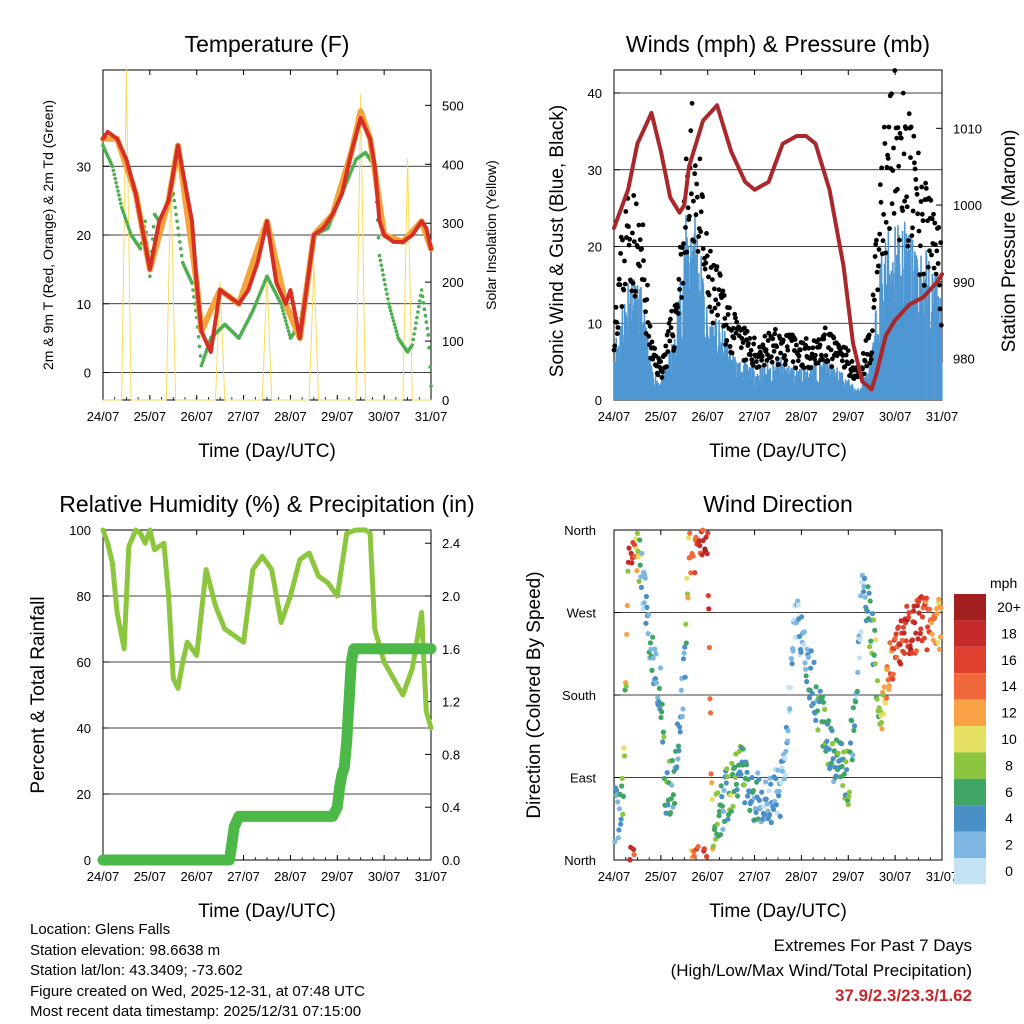 This screenshot has width=1024, height=1024. Describe the element at coordinates (84, 662) in the screenshot. I see `y-tick-label: 60` at that location.